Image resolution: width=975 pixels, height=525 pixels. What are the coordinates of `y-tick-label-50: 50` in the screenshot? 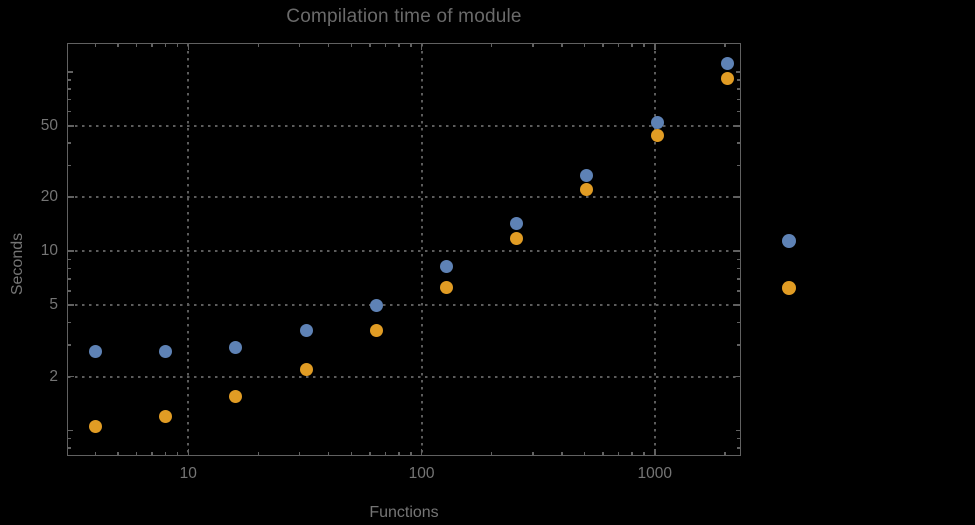 It's located at (49, 125).